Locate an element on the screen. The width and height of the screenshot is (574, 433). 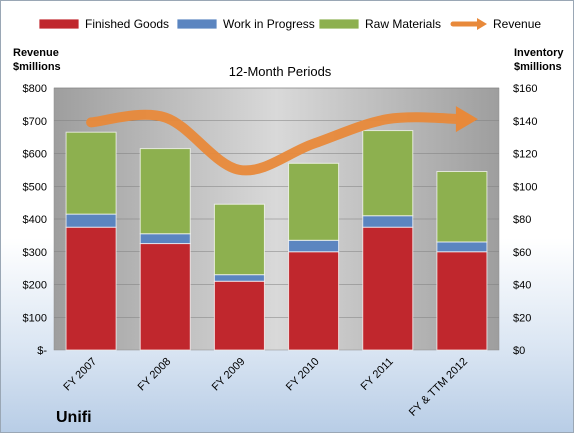
x-tick-label: FY 2011 is located at coordinates (377, 374).